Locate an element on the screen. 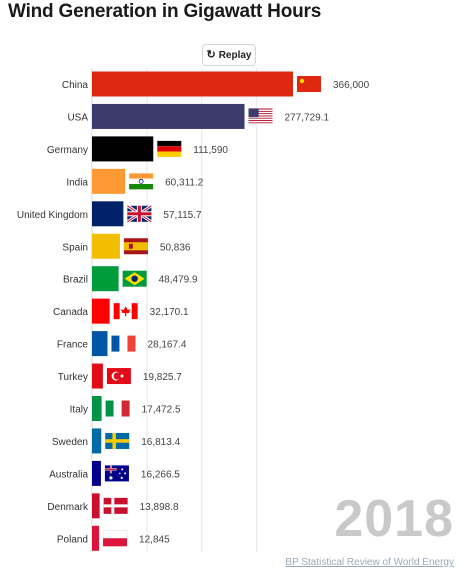 This screenshot has width=474, height=576. value-label-united-kingdom: 57,115.7 is located at coordinates (182, 215).